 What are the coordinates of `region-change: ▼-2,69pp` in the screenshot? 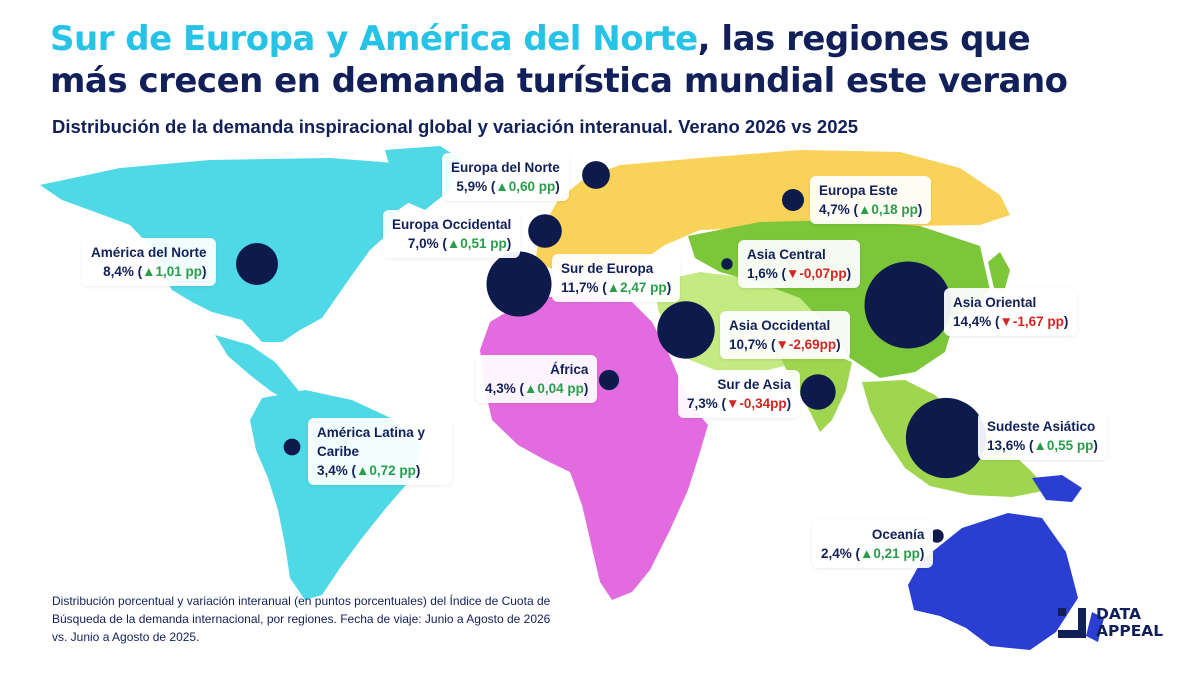 It's located at (806, 344).